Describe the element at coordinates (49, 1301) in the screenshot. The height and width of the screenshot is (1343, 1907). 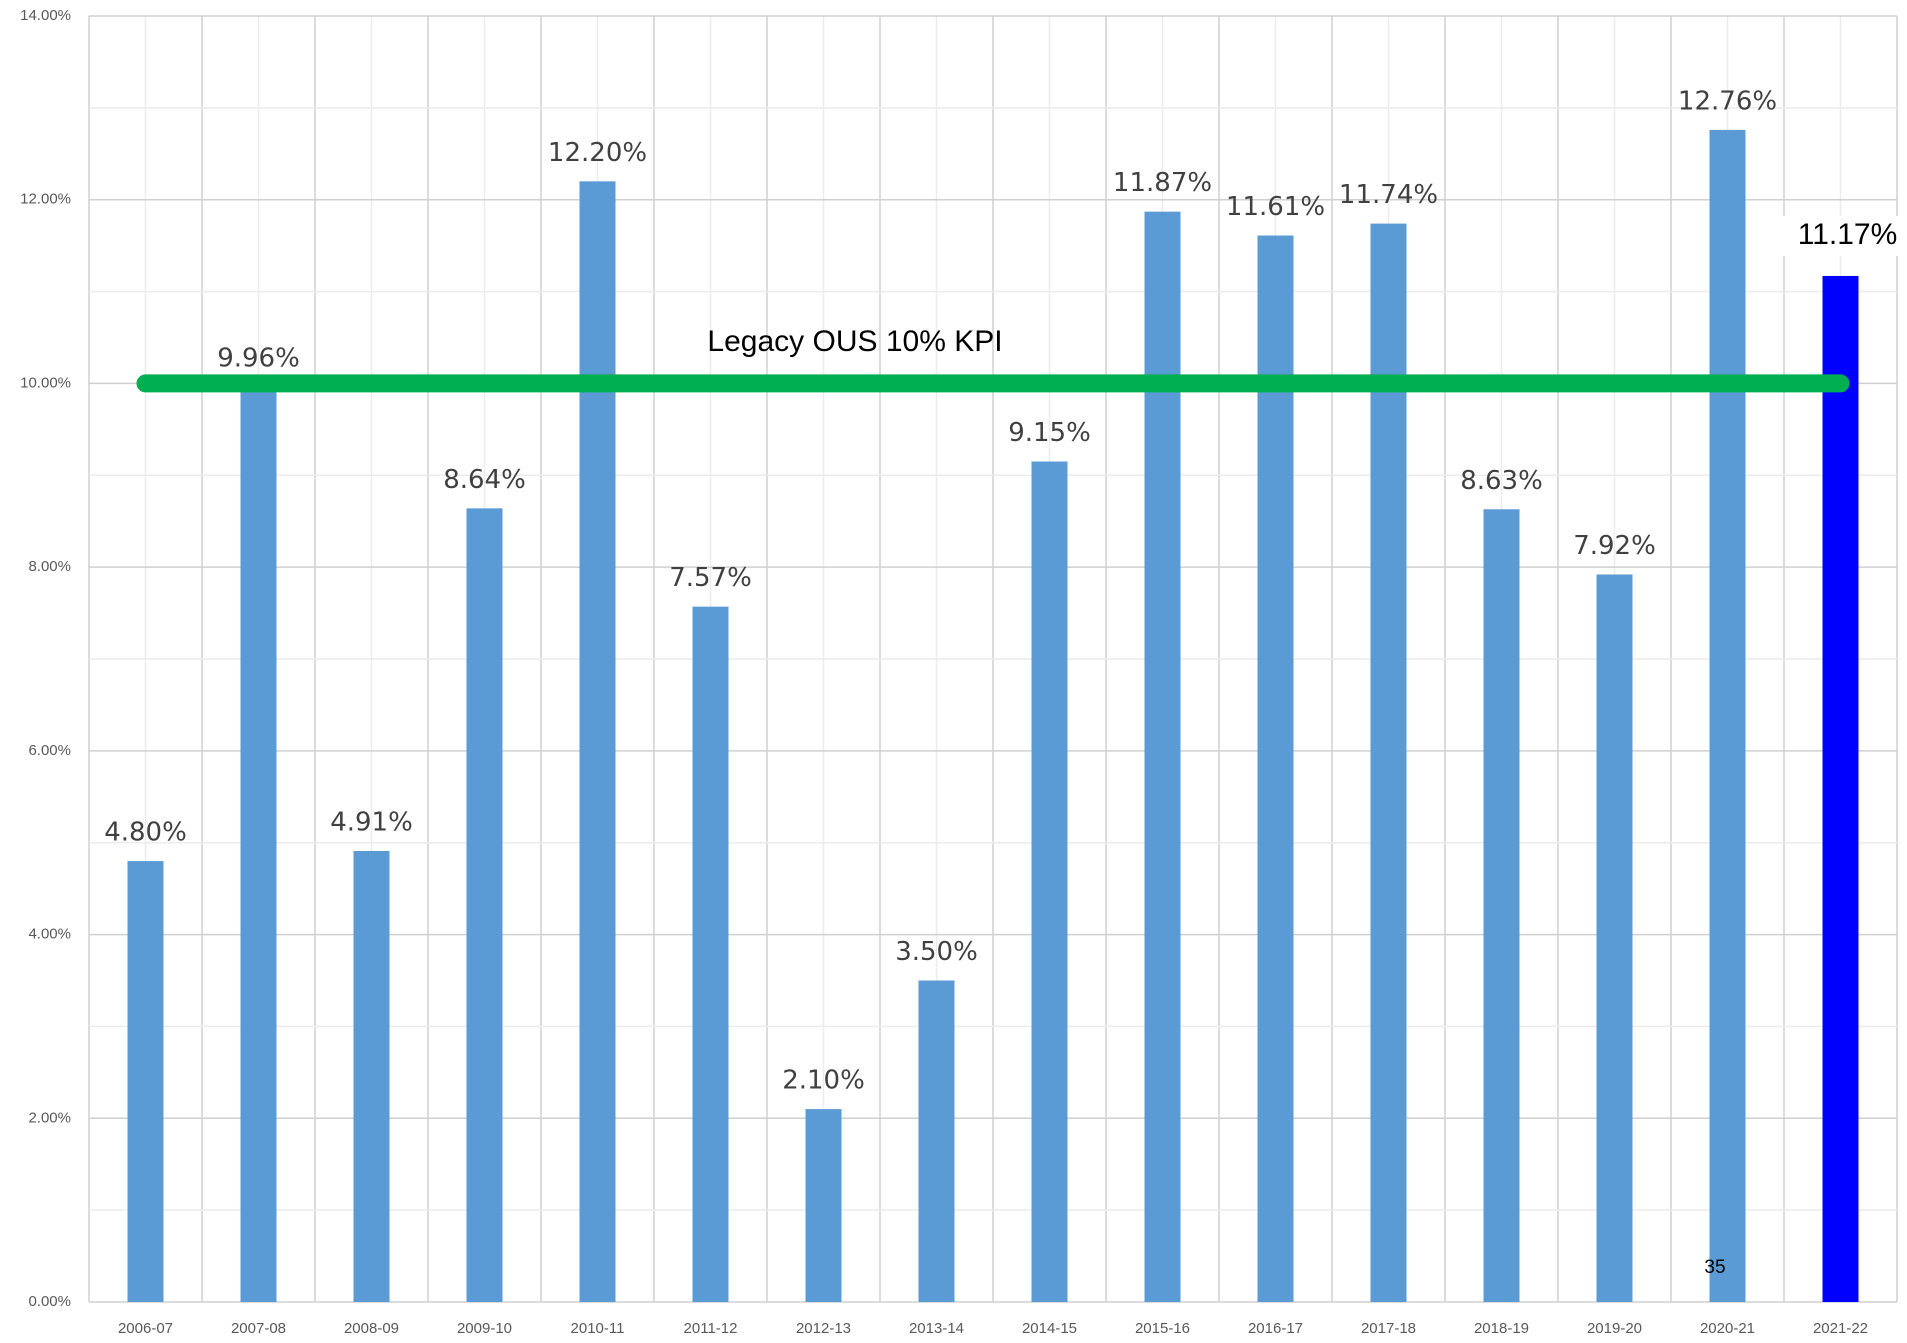
I see `y-tick-label: 0.00%` at that location.